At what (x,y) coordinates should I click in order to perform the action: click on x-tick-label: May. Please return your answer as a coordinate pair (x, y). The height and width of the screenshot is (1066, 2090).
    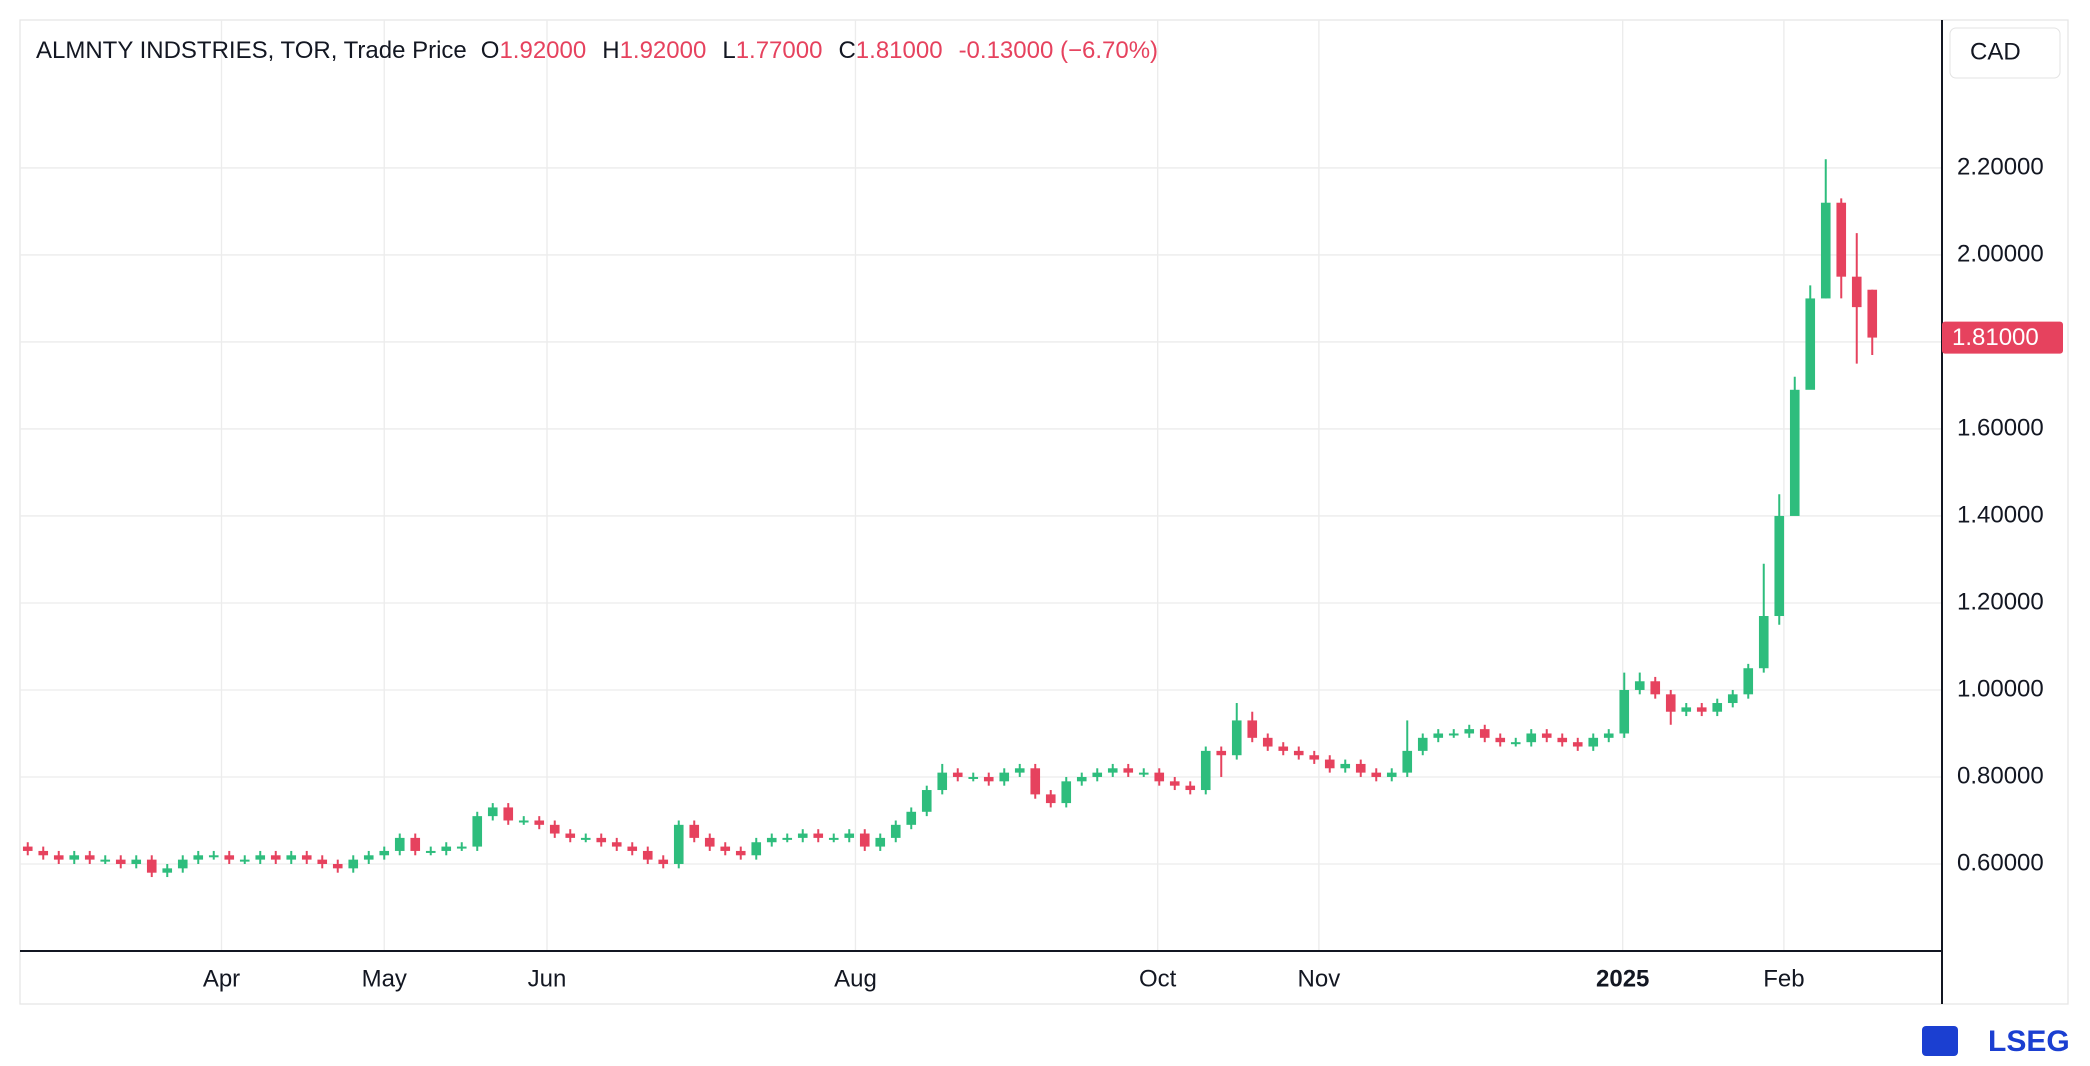
    Looking at the image, I should click on (384, 978).